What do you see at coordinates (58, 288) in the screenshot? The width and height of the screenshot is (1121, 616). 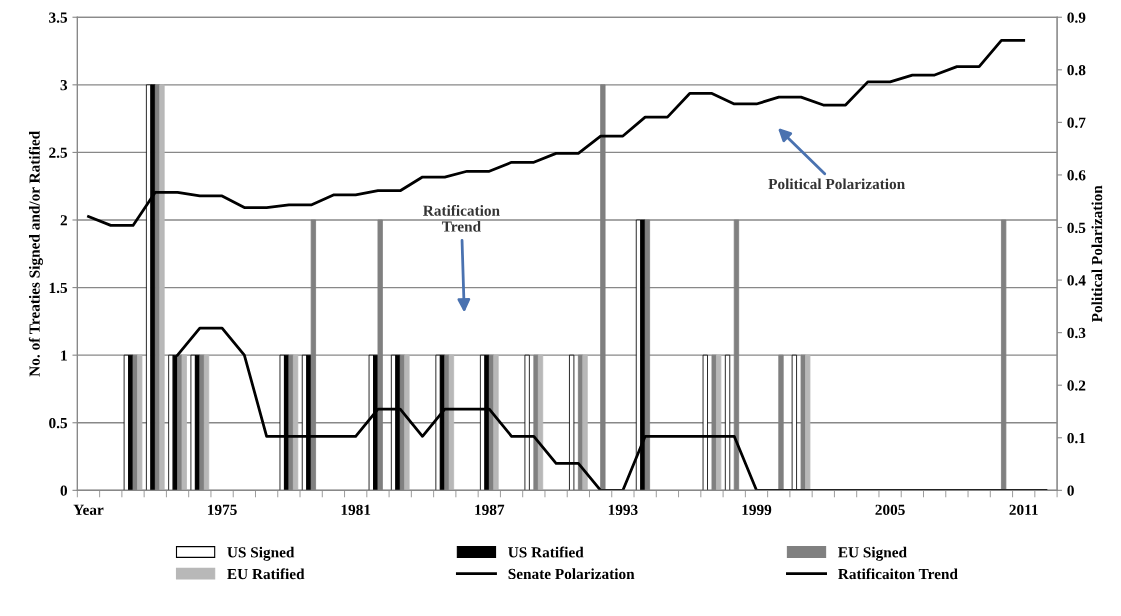 I see `y-tick-label: 1.5` at bounding box center [58, 288].